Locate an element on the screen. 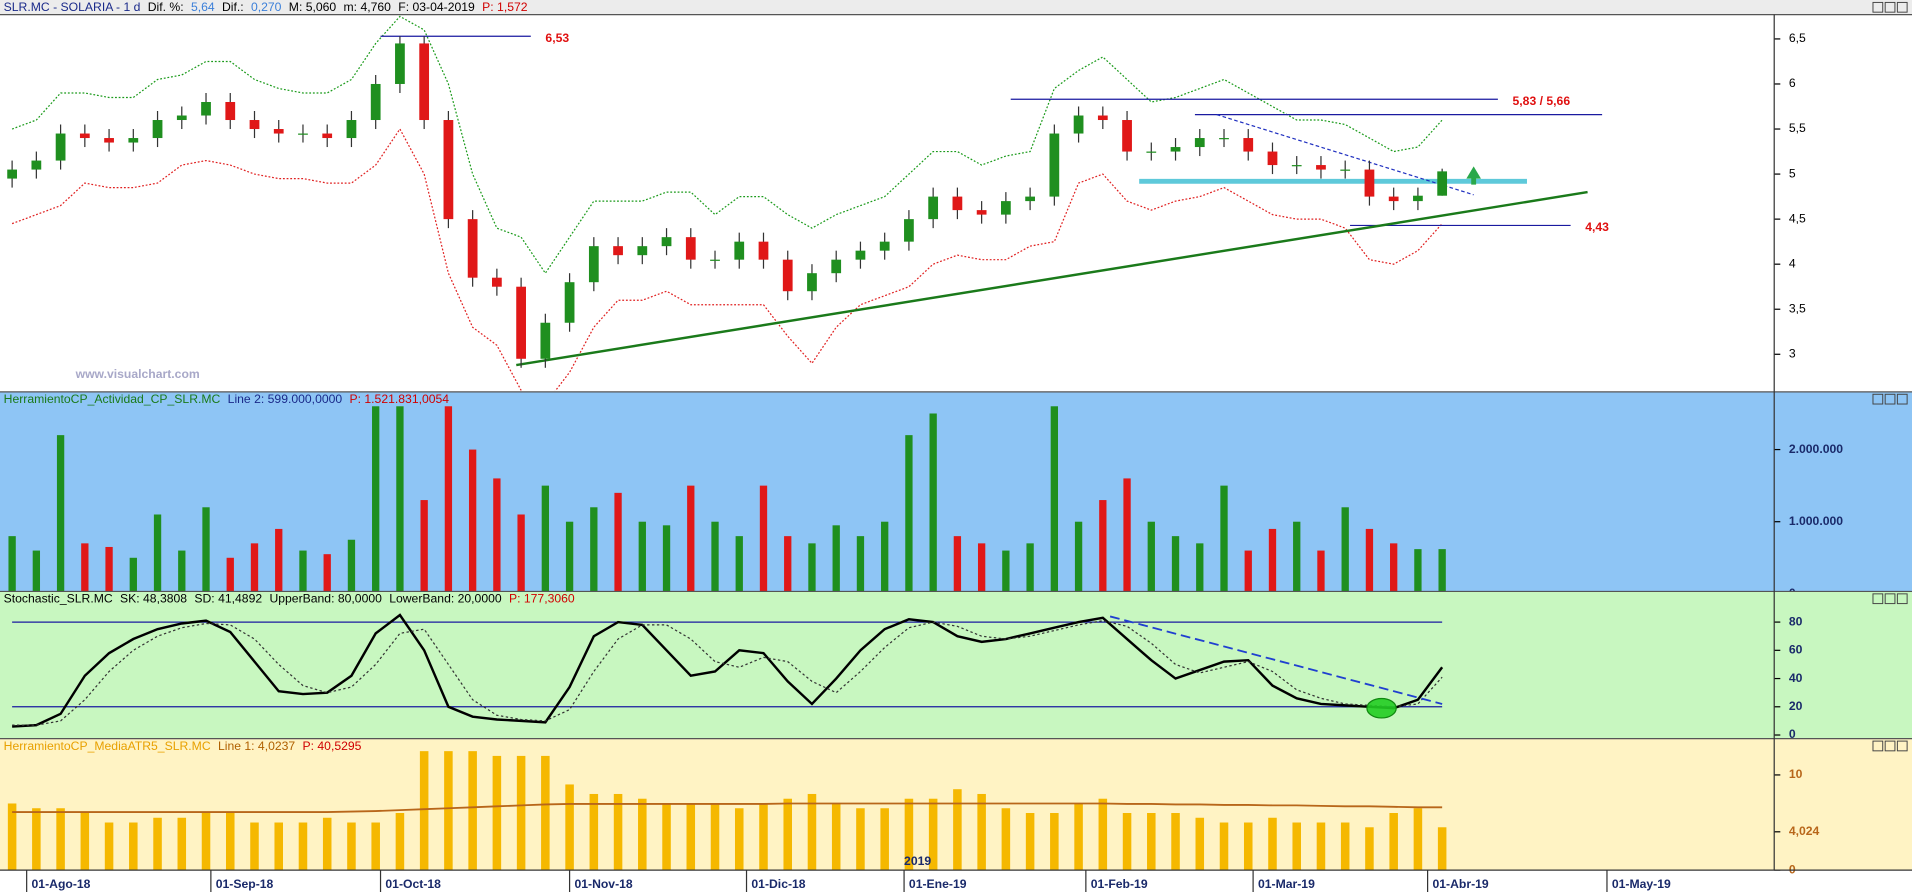  trend-line is located at coordinates (1345, 155).